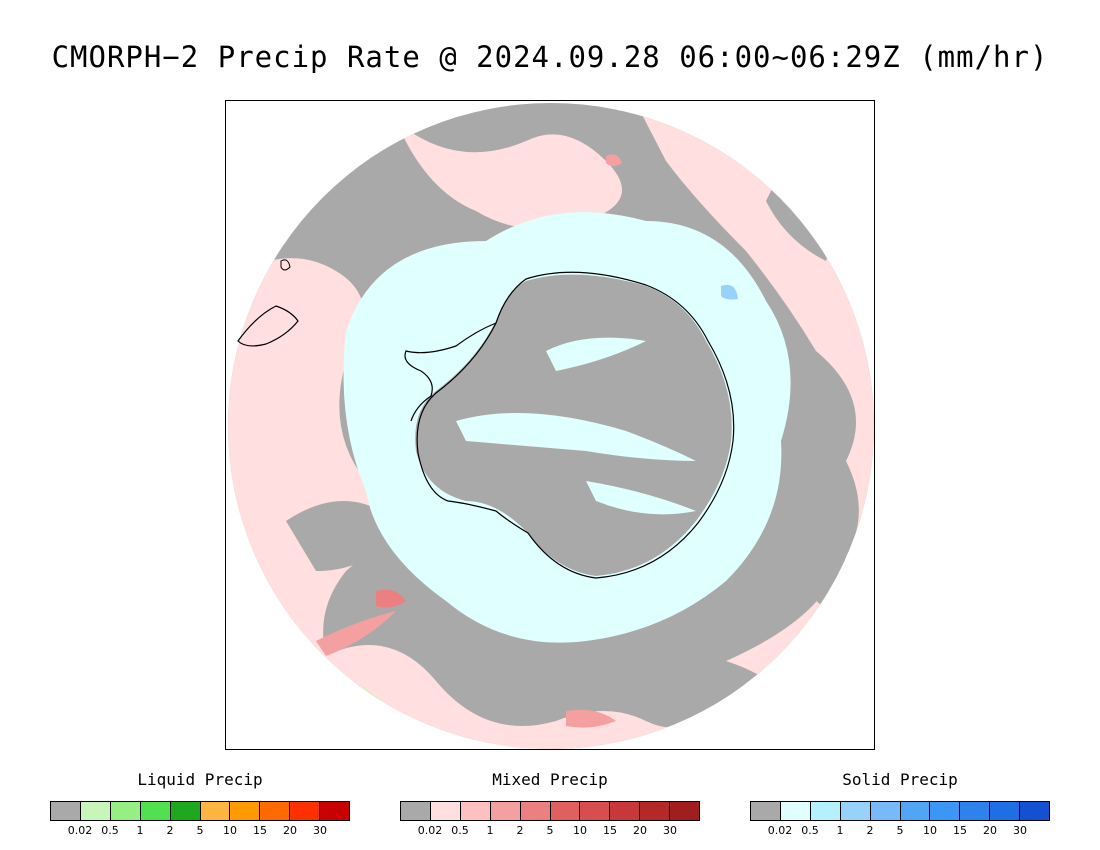 The image size is (1100, 850). I want to click on legend-solid-ticks: 0.02 0.5 1 2 5 10 15 20 30, so click(900, 831).